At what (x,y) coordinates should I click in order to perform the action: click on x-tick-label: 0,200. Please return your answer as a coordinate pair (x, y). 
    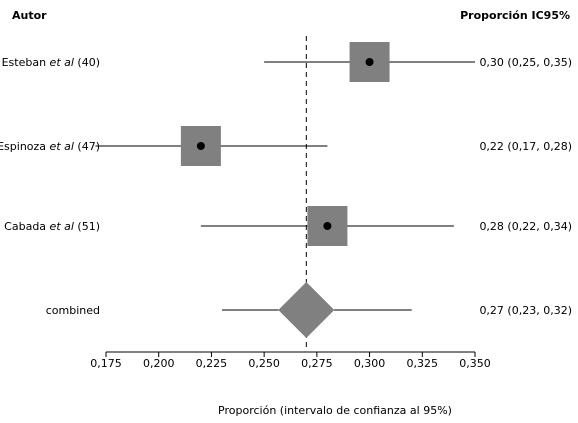
    Looking at the image, I should click on (159, 363).